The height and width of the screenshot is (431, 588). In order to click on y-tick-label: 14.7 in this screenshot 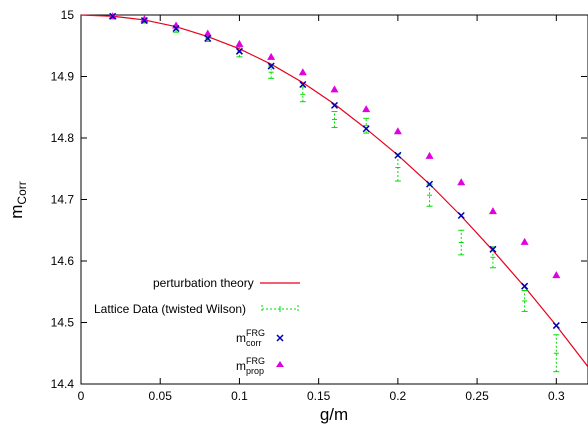, I will do `click(63, 200)`.